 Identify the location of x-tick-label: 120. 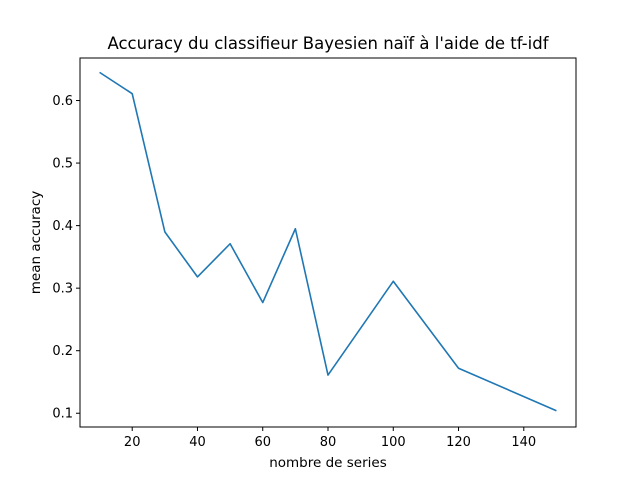
(458, 442).